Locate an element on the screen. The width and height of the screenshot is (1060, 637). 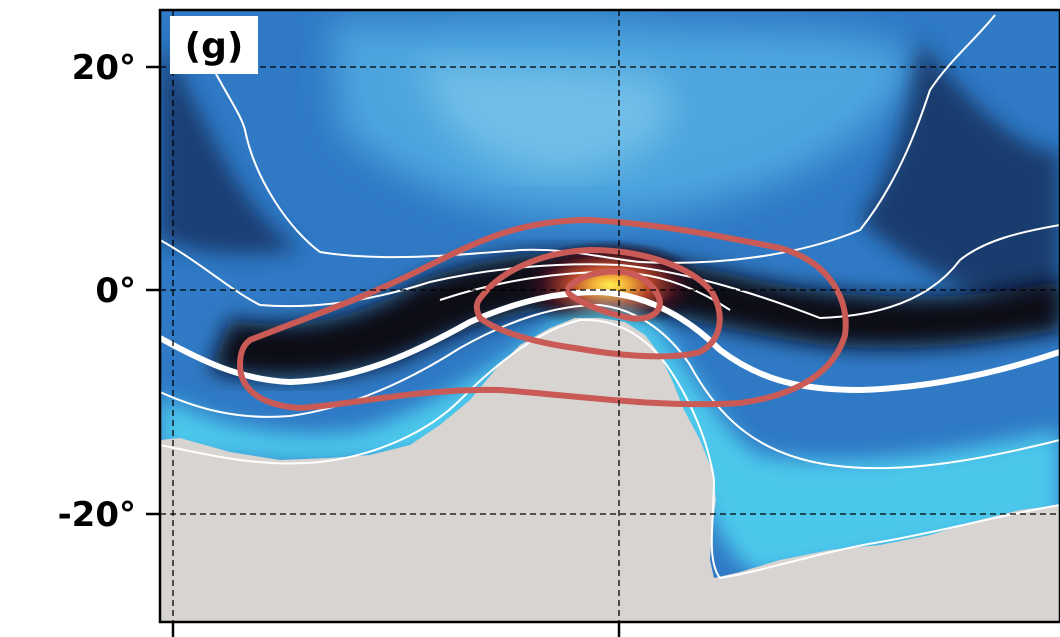
white-contour-bold is located at coordinates (610, 341).